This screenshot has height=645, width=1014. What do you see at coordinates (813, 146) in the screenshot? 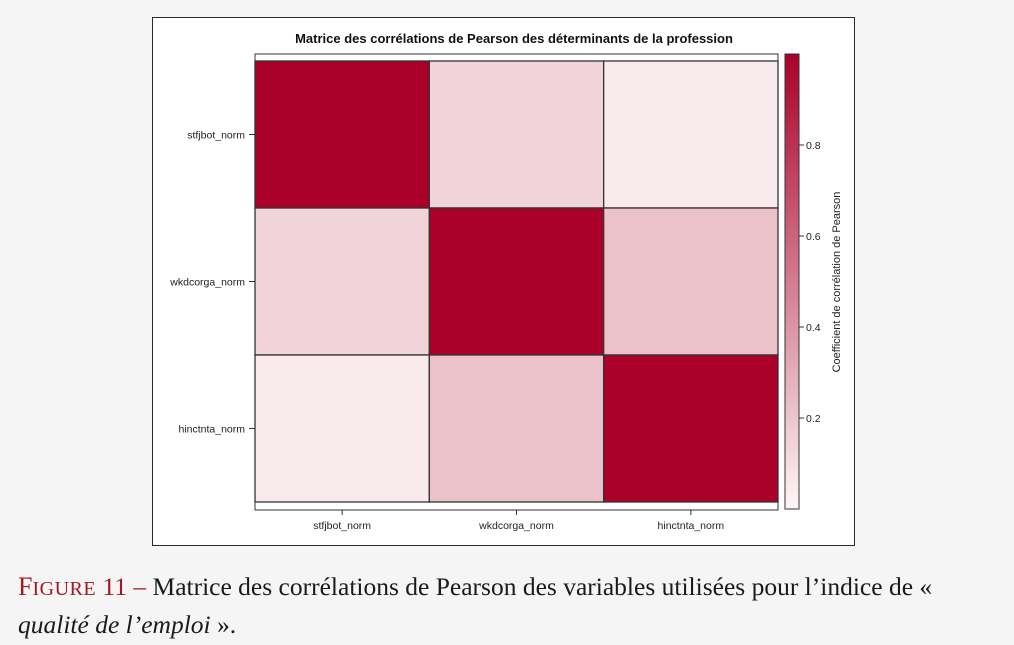
I see `colorbar-tick-label: 0.8` at bounding box center [813, 146].